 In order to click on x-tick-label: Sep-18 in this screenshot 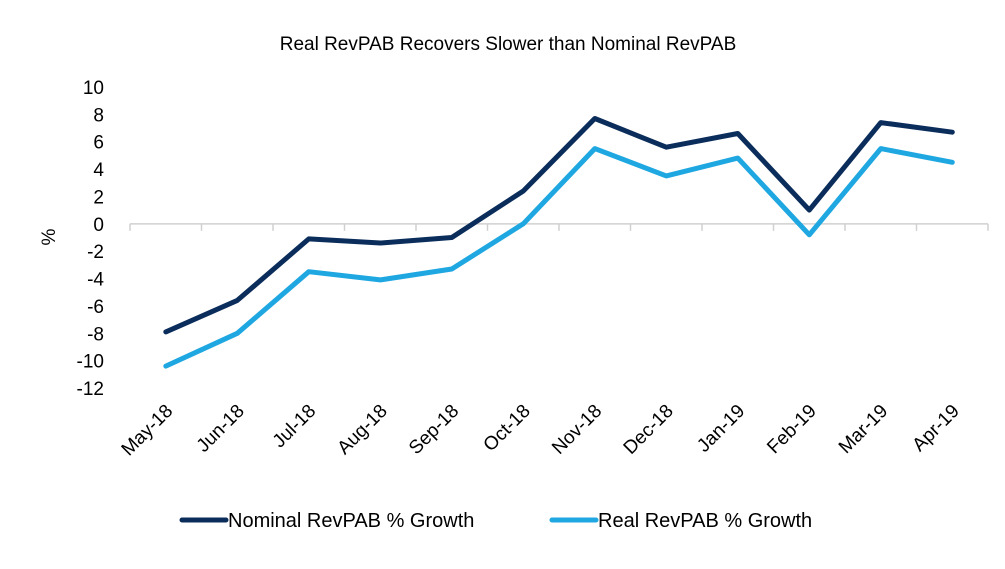, I will do `click(434, 430)`.